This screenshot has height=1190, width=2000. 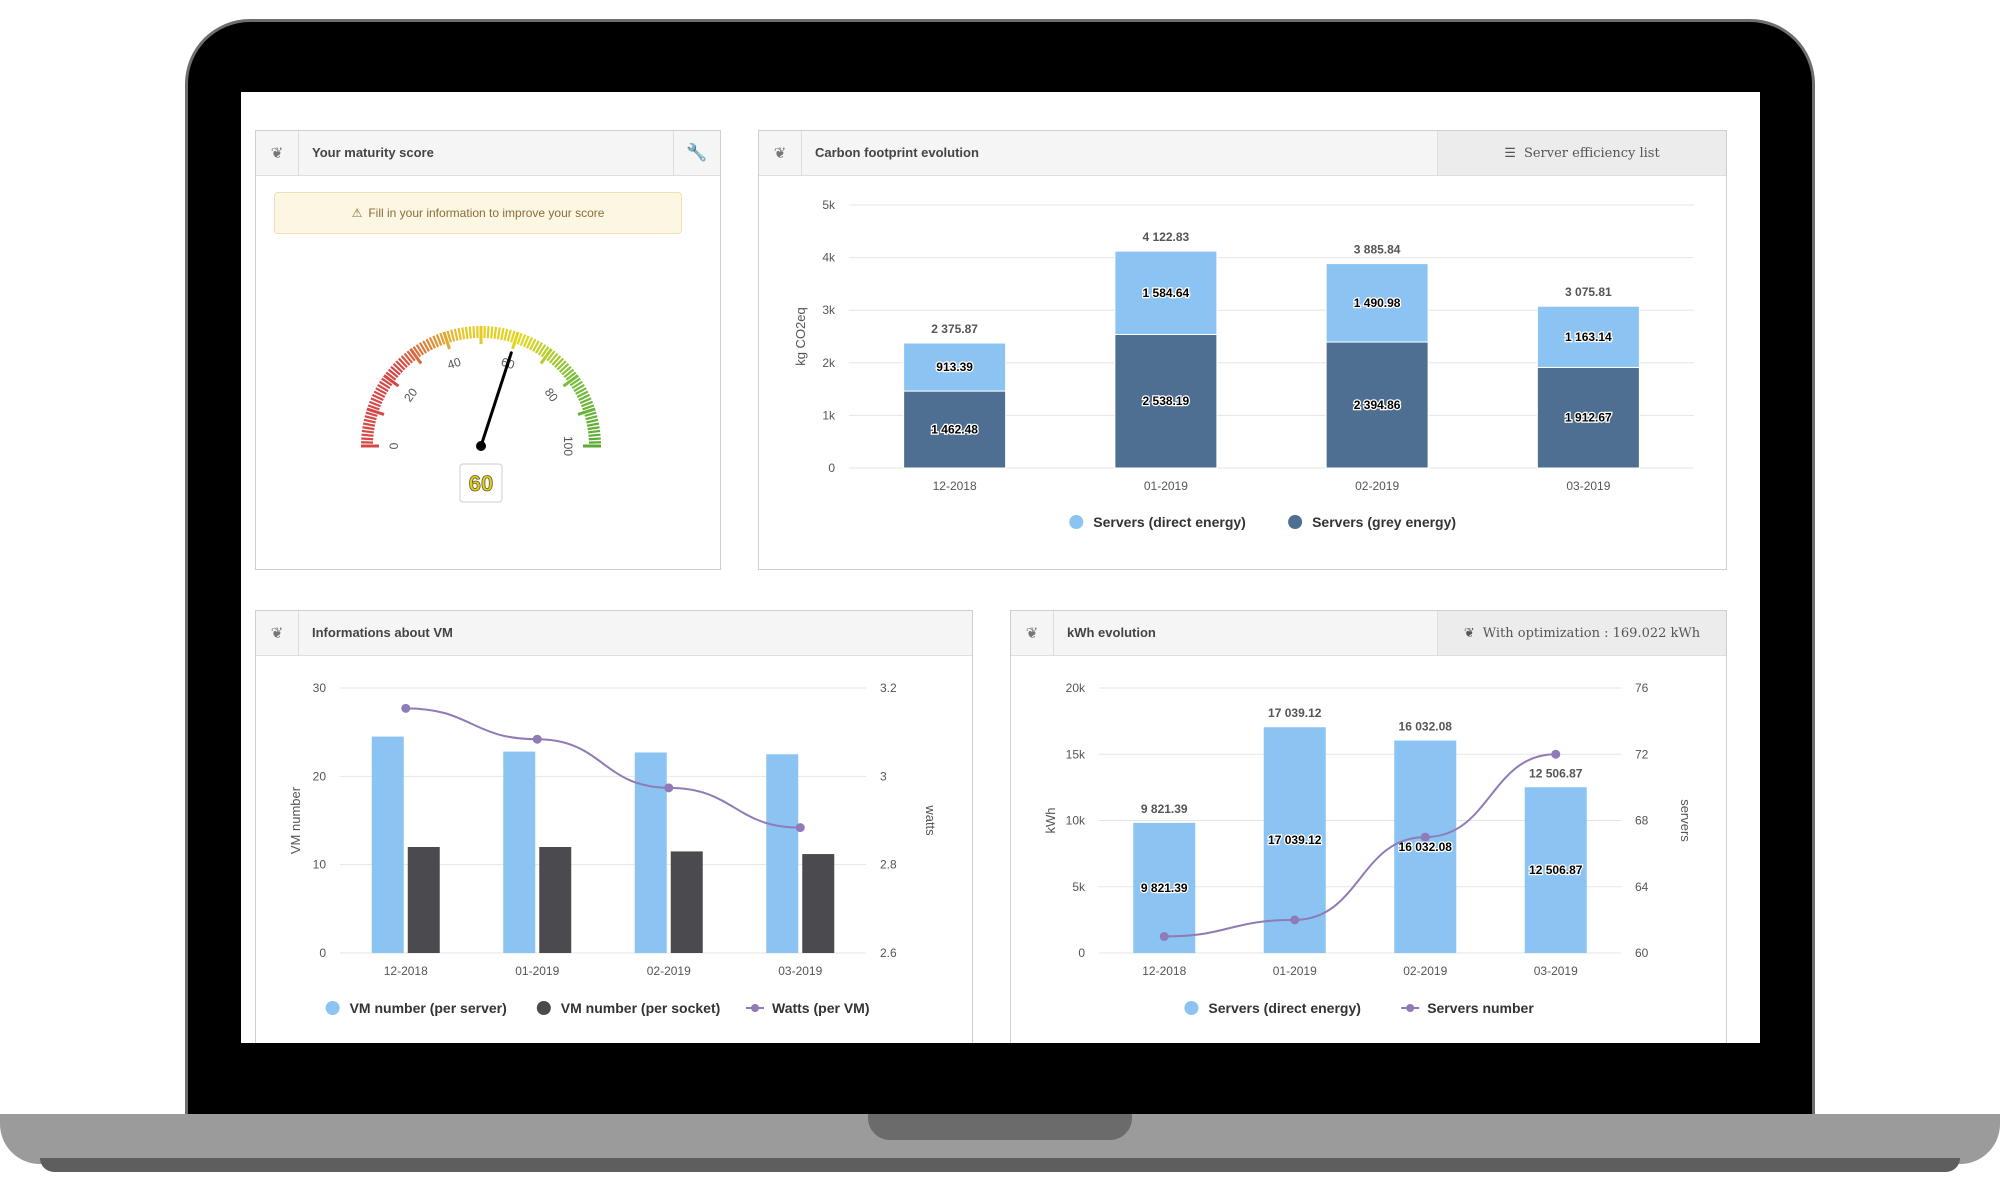 I want to click on x-tick-label: 02-2019, so click(x=1425, y=971).